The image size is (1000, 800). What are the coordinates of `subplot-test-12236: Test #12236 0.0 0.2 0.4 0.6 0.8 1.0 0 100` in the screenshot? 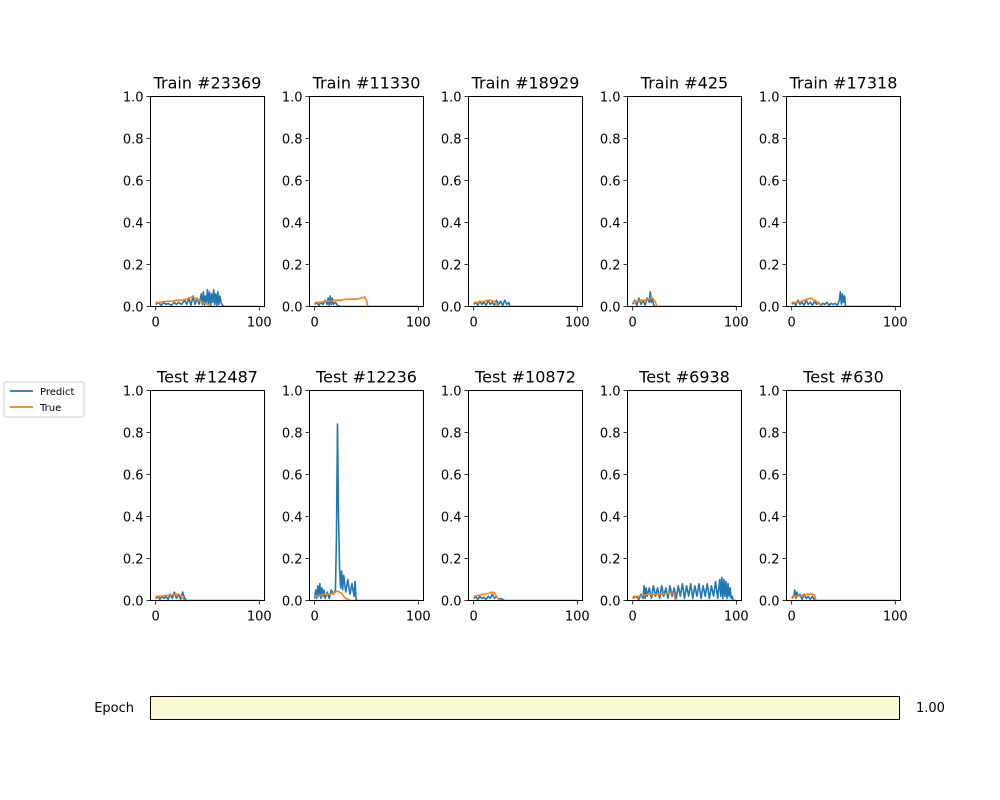 It's located at (356, 496).